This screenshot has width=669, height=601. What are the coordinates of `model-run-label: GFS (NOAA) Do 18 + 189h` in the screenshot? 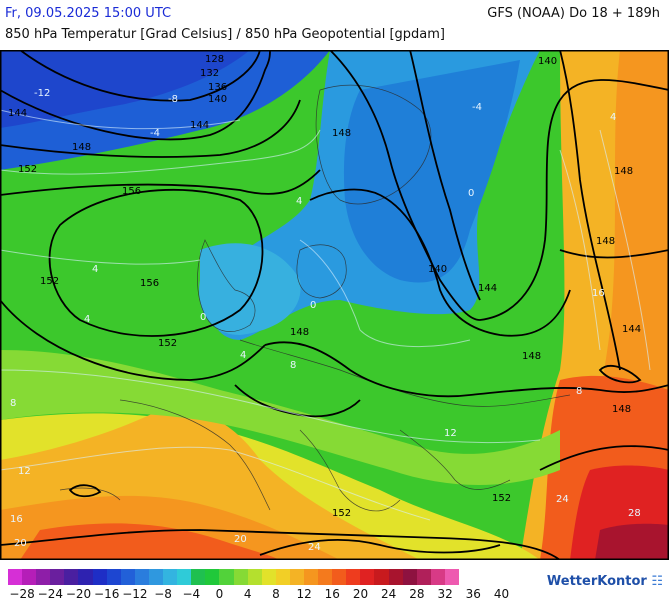 It's located at (573, 13).